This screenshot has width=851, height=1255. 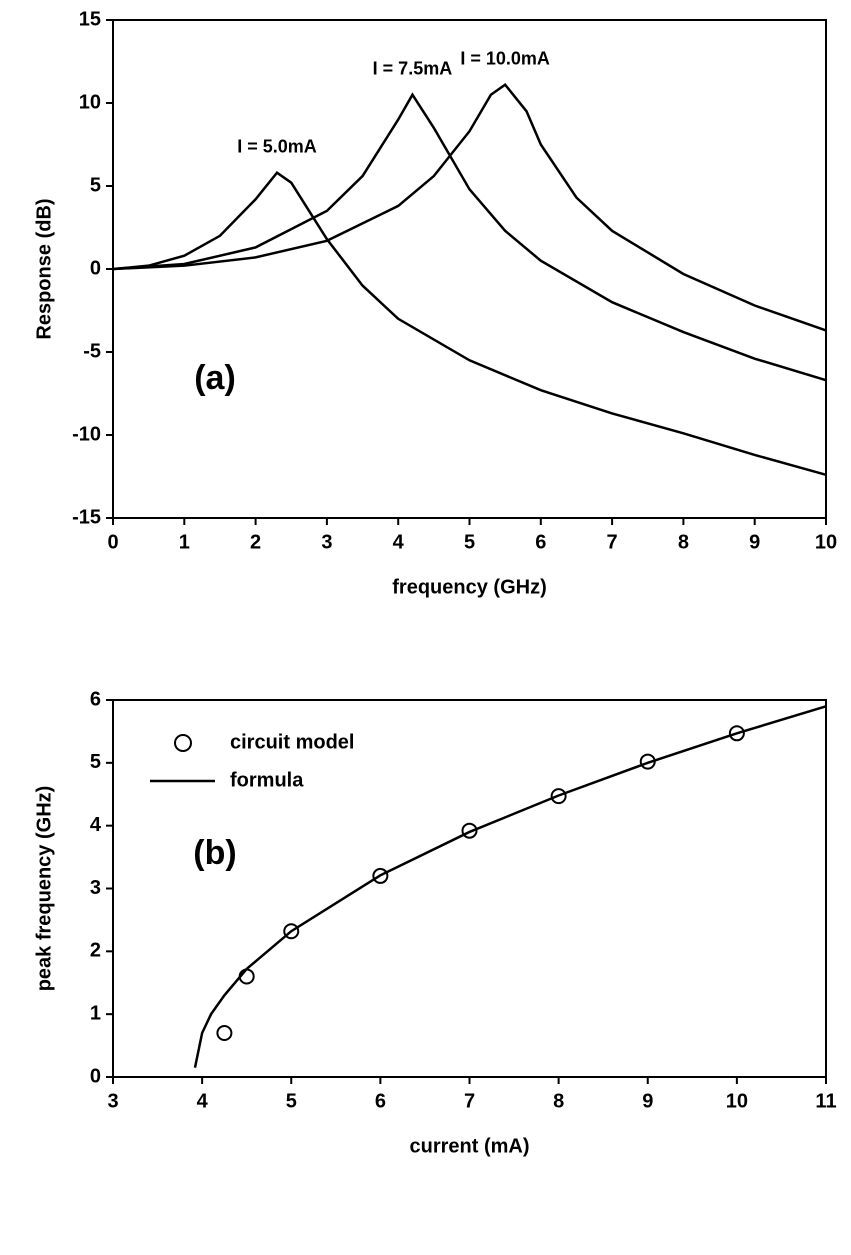 I want to click on panel-label: (b), so click(x=214, y=853).